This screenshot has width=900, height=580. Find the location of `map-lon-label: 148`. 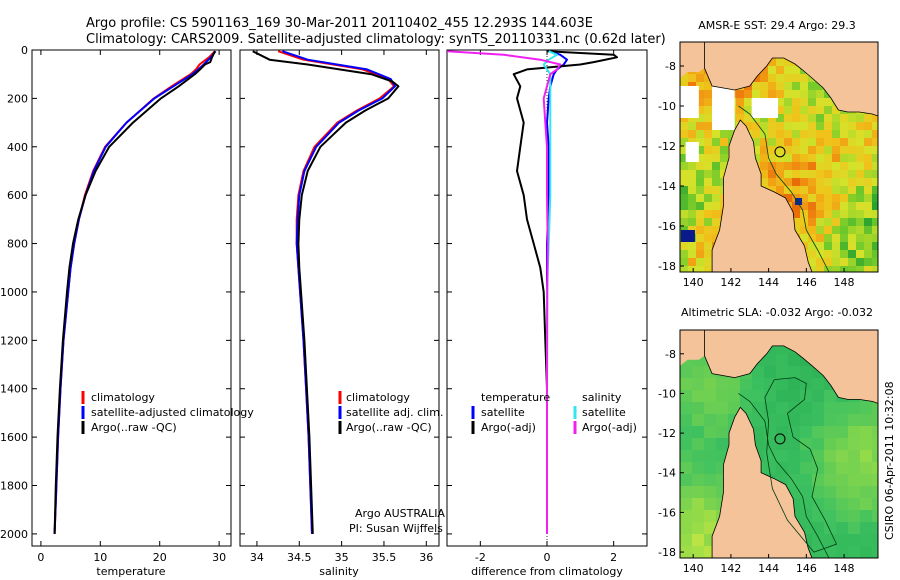

map-lon-label: 148 is located at coordinates (844, 568).